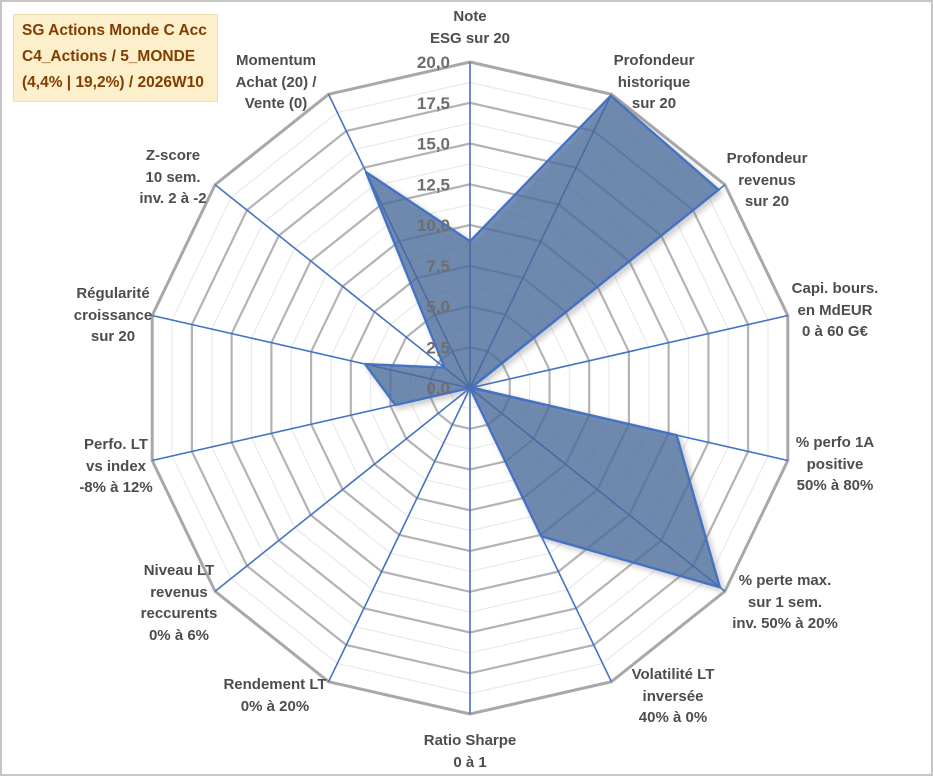 This screenshot has width=933, height=776. What do you see at coordinates (276, 103) in the screenshot?
I see `axis-label-line: Vente (0)` at bounding box center [276, 103].